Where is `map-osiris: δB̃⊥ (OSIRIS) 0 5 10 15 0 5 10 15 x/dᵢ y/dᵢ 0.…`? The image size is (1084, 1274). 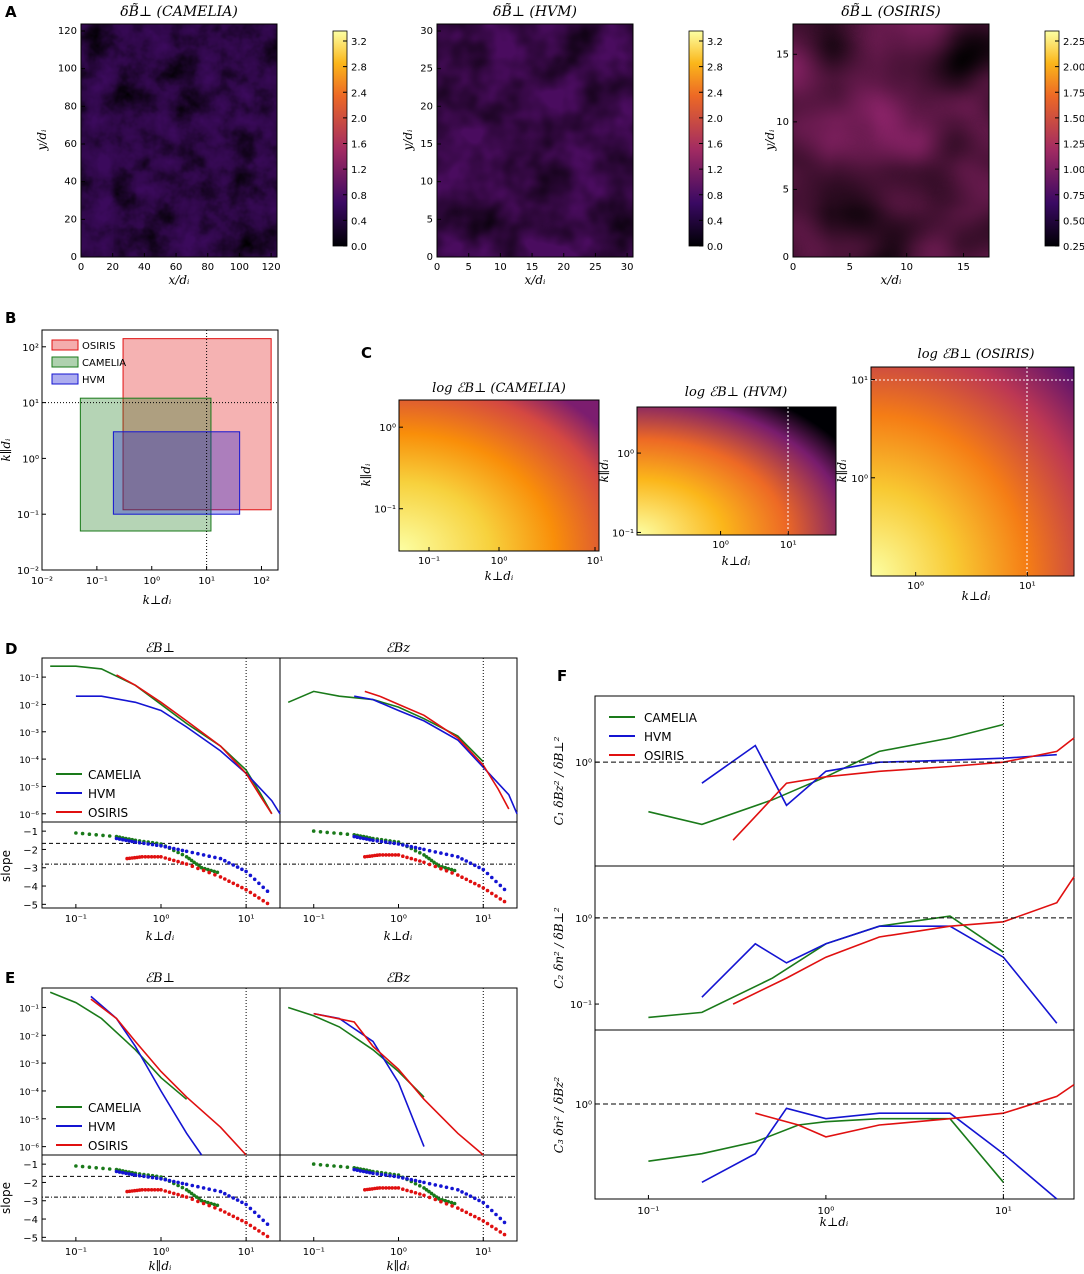
map-osiris: δB̃⊥ (OSIRIS) 0 5 10 15 0 5 10 15 x/dᵢ y/dᵢ 0.… is located at coordinates (923, 144).